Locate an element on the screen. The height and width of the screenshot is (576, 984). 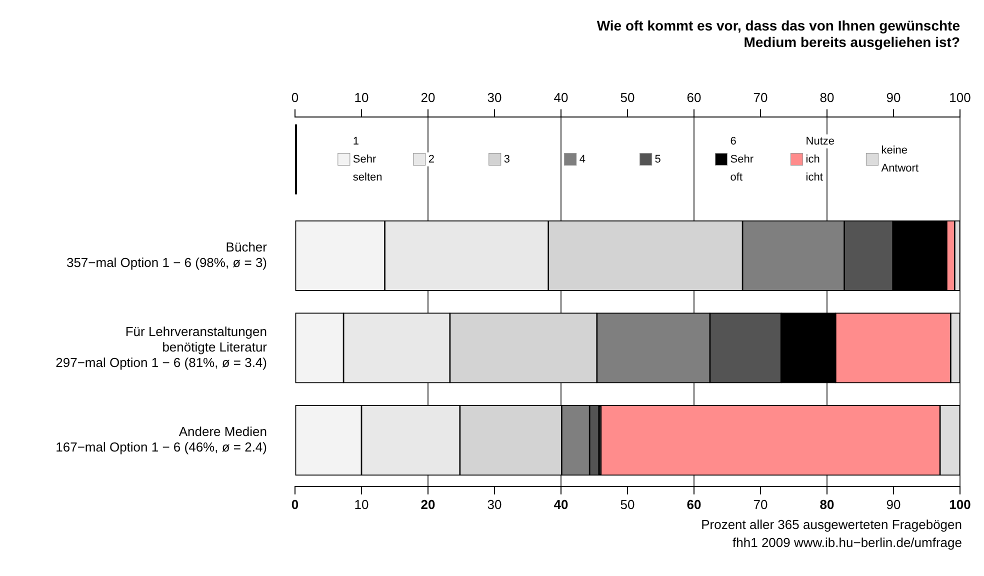
x-tick-label: 60 is located at coordinates (694, 504).